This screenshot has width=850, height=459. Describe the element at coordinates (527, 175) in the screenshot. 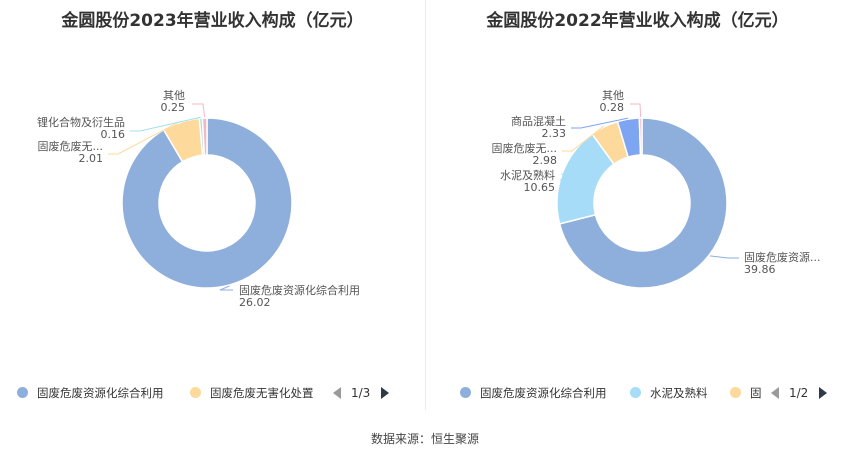

I see `slice-label: 水泥及熟料` at that location.